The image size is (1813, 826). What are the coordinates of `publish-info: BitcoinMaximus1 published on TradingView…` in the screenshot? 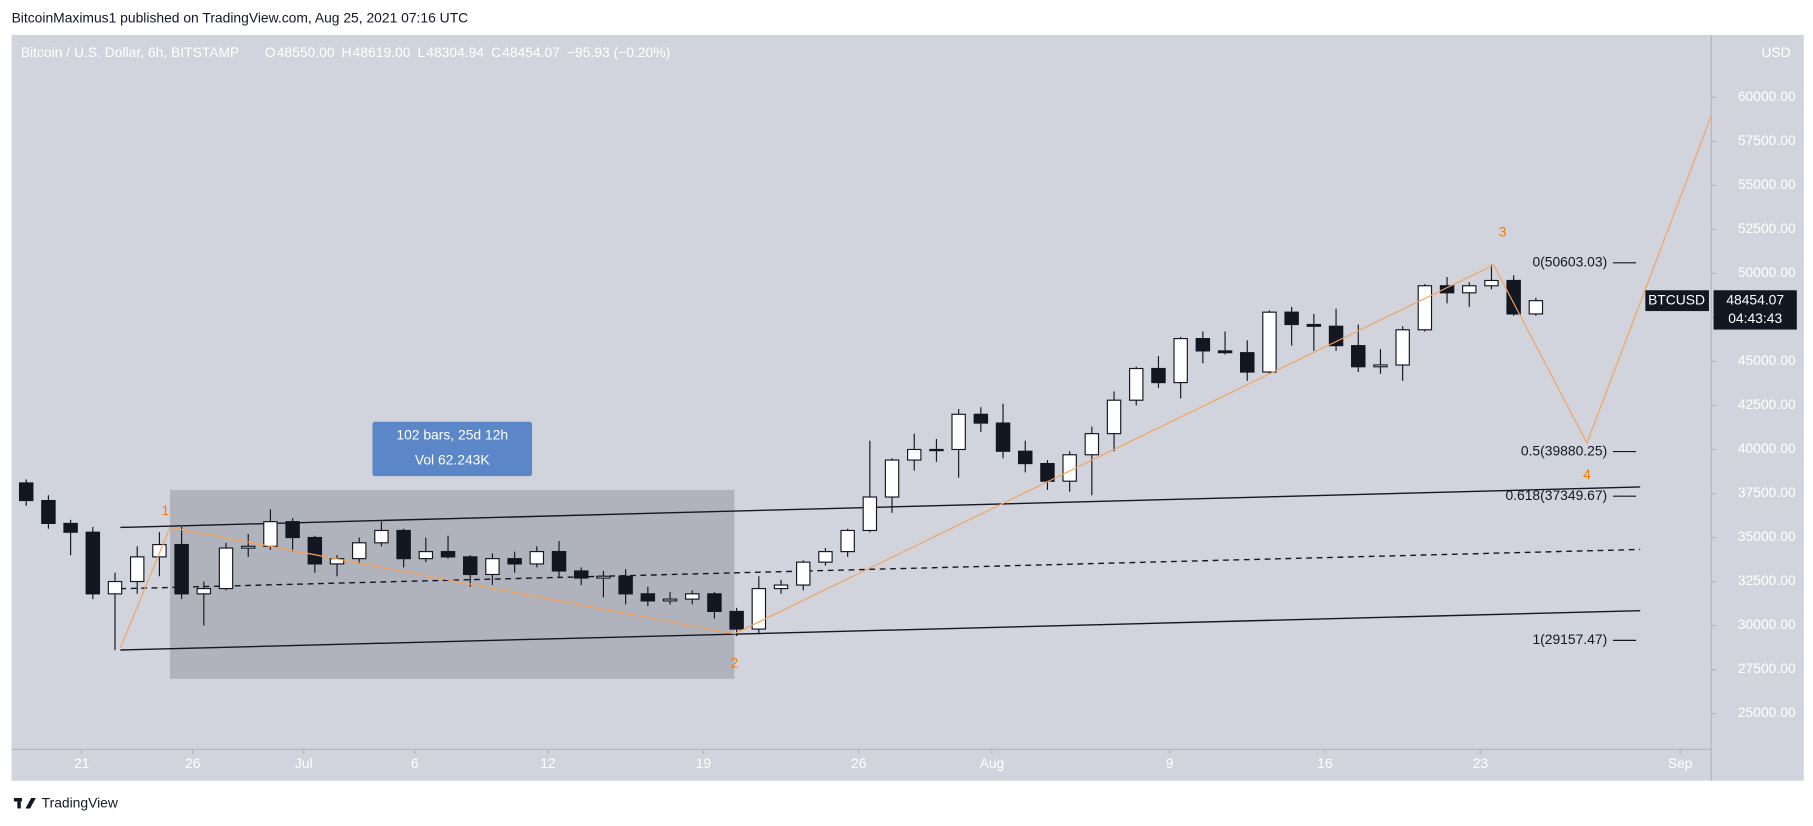 It's located at (240, 17).